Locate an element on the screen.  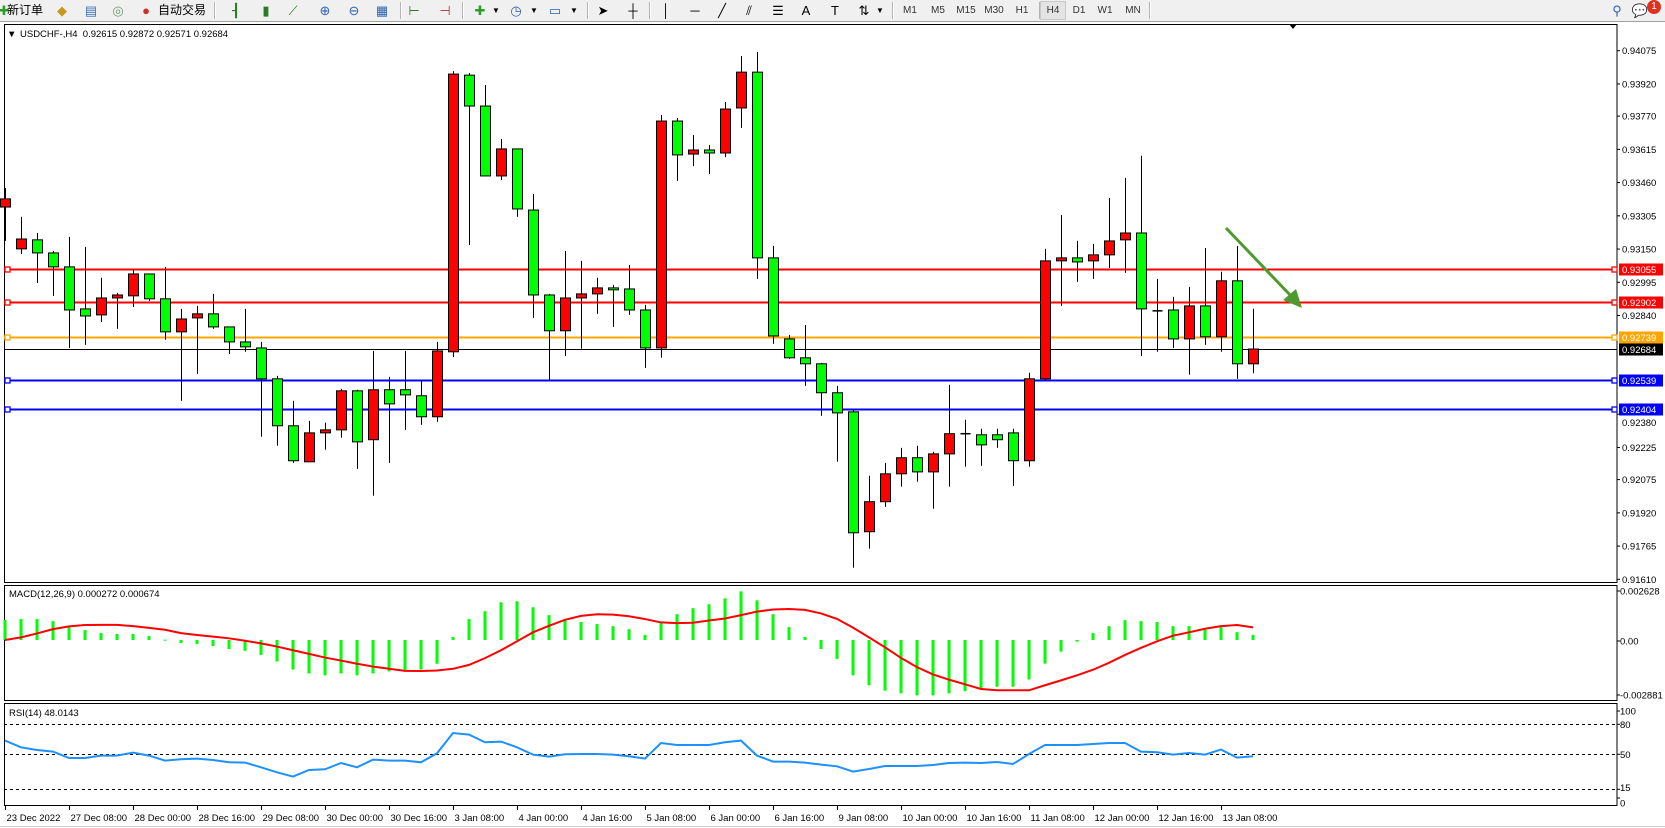
search-icon: ⚲ is located at coordinates (1617, 10).